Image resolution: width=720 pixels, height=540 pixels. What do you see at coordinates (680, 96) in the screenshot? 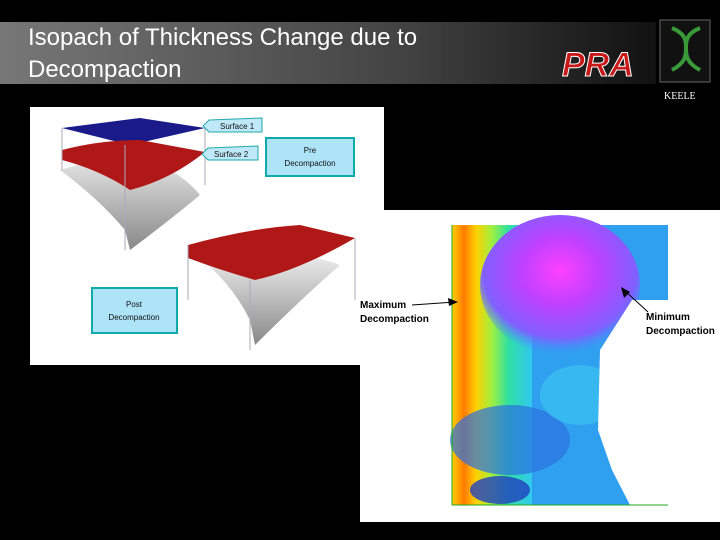
I see `caption: KEELE` at bounding box center [680, 96].